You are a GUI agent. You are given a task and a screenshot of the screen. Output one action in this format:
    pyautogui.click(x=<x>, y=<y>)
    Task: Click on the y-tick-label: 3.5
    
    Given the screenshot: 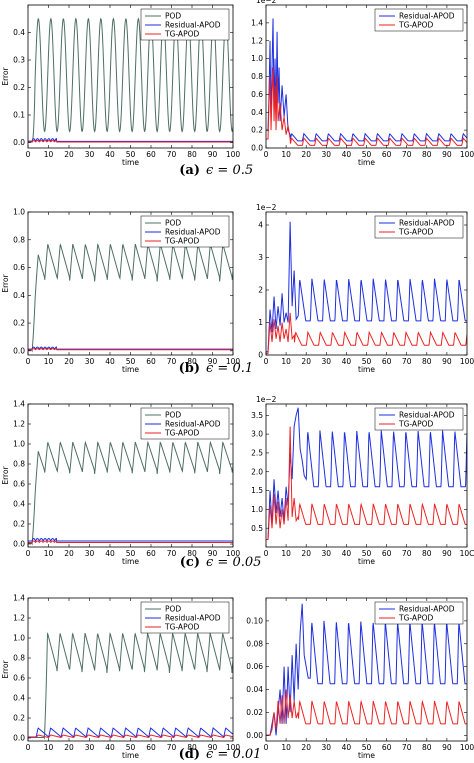 What is the action you would take?
    pyautogui.click(x=257, y=415)
    